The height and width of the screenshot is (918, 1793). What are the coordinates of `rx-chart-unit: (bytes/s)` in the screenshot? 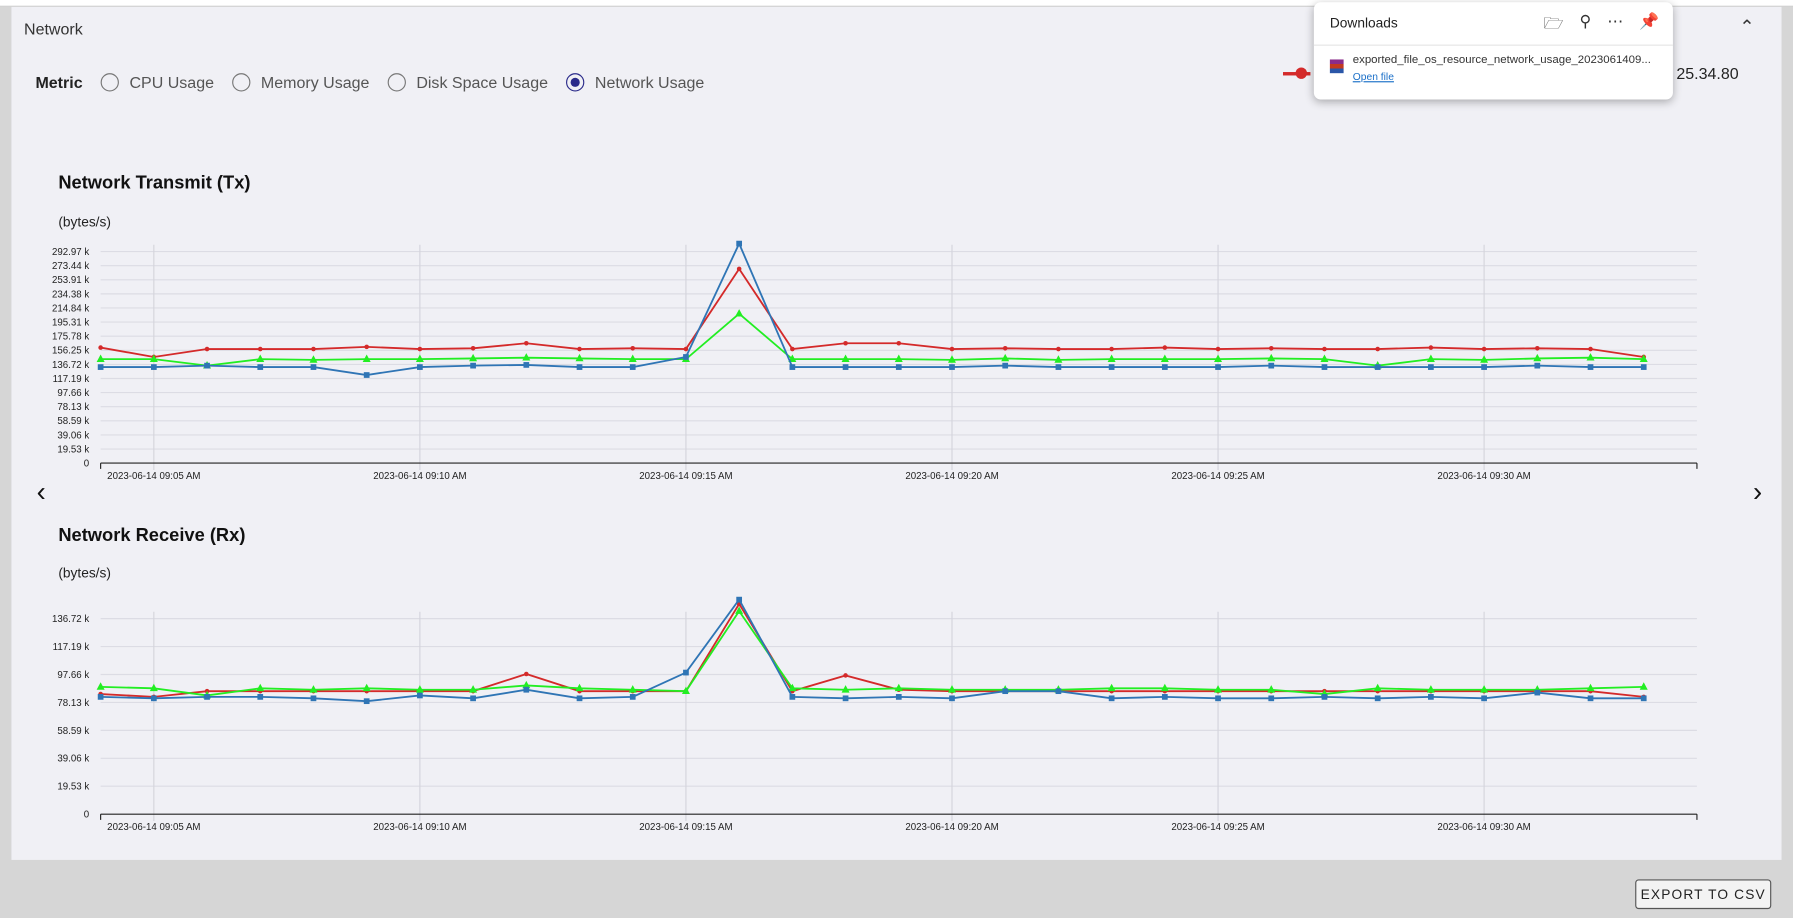 It's located at (84, 572).